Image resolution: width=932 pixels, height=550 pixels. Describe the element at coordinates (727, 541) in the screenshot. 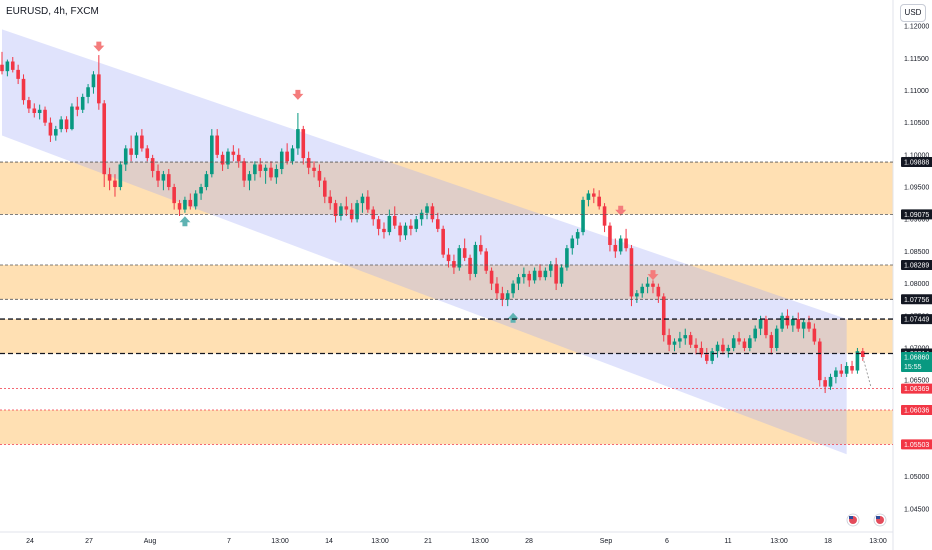

I see `x-tick-label: 11` at that location.